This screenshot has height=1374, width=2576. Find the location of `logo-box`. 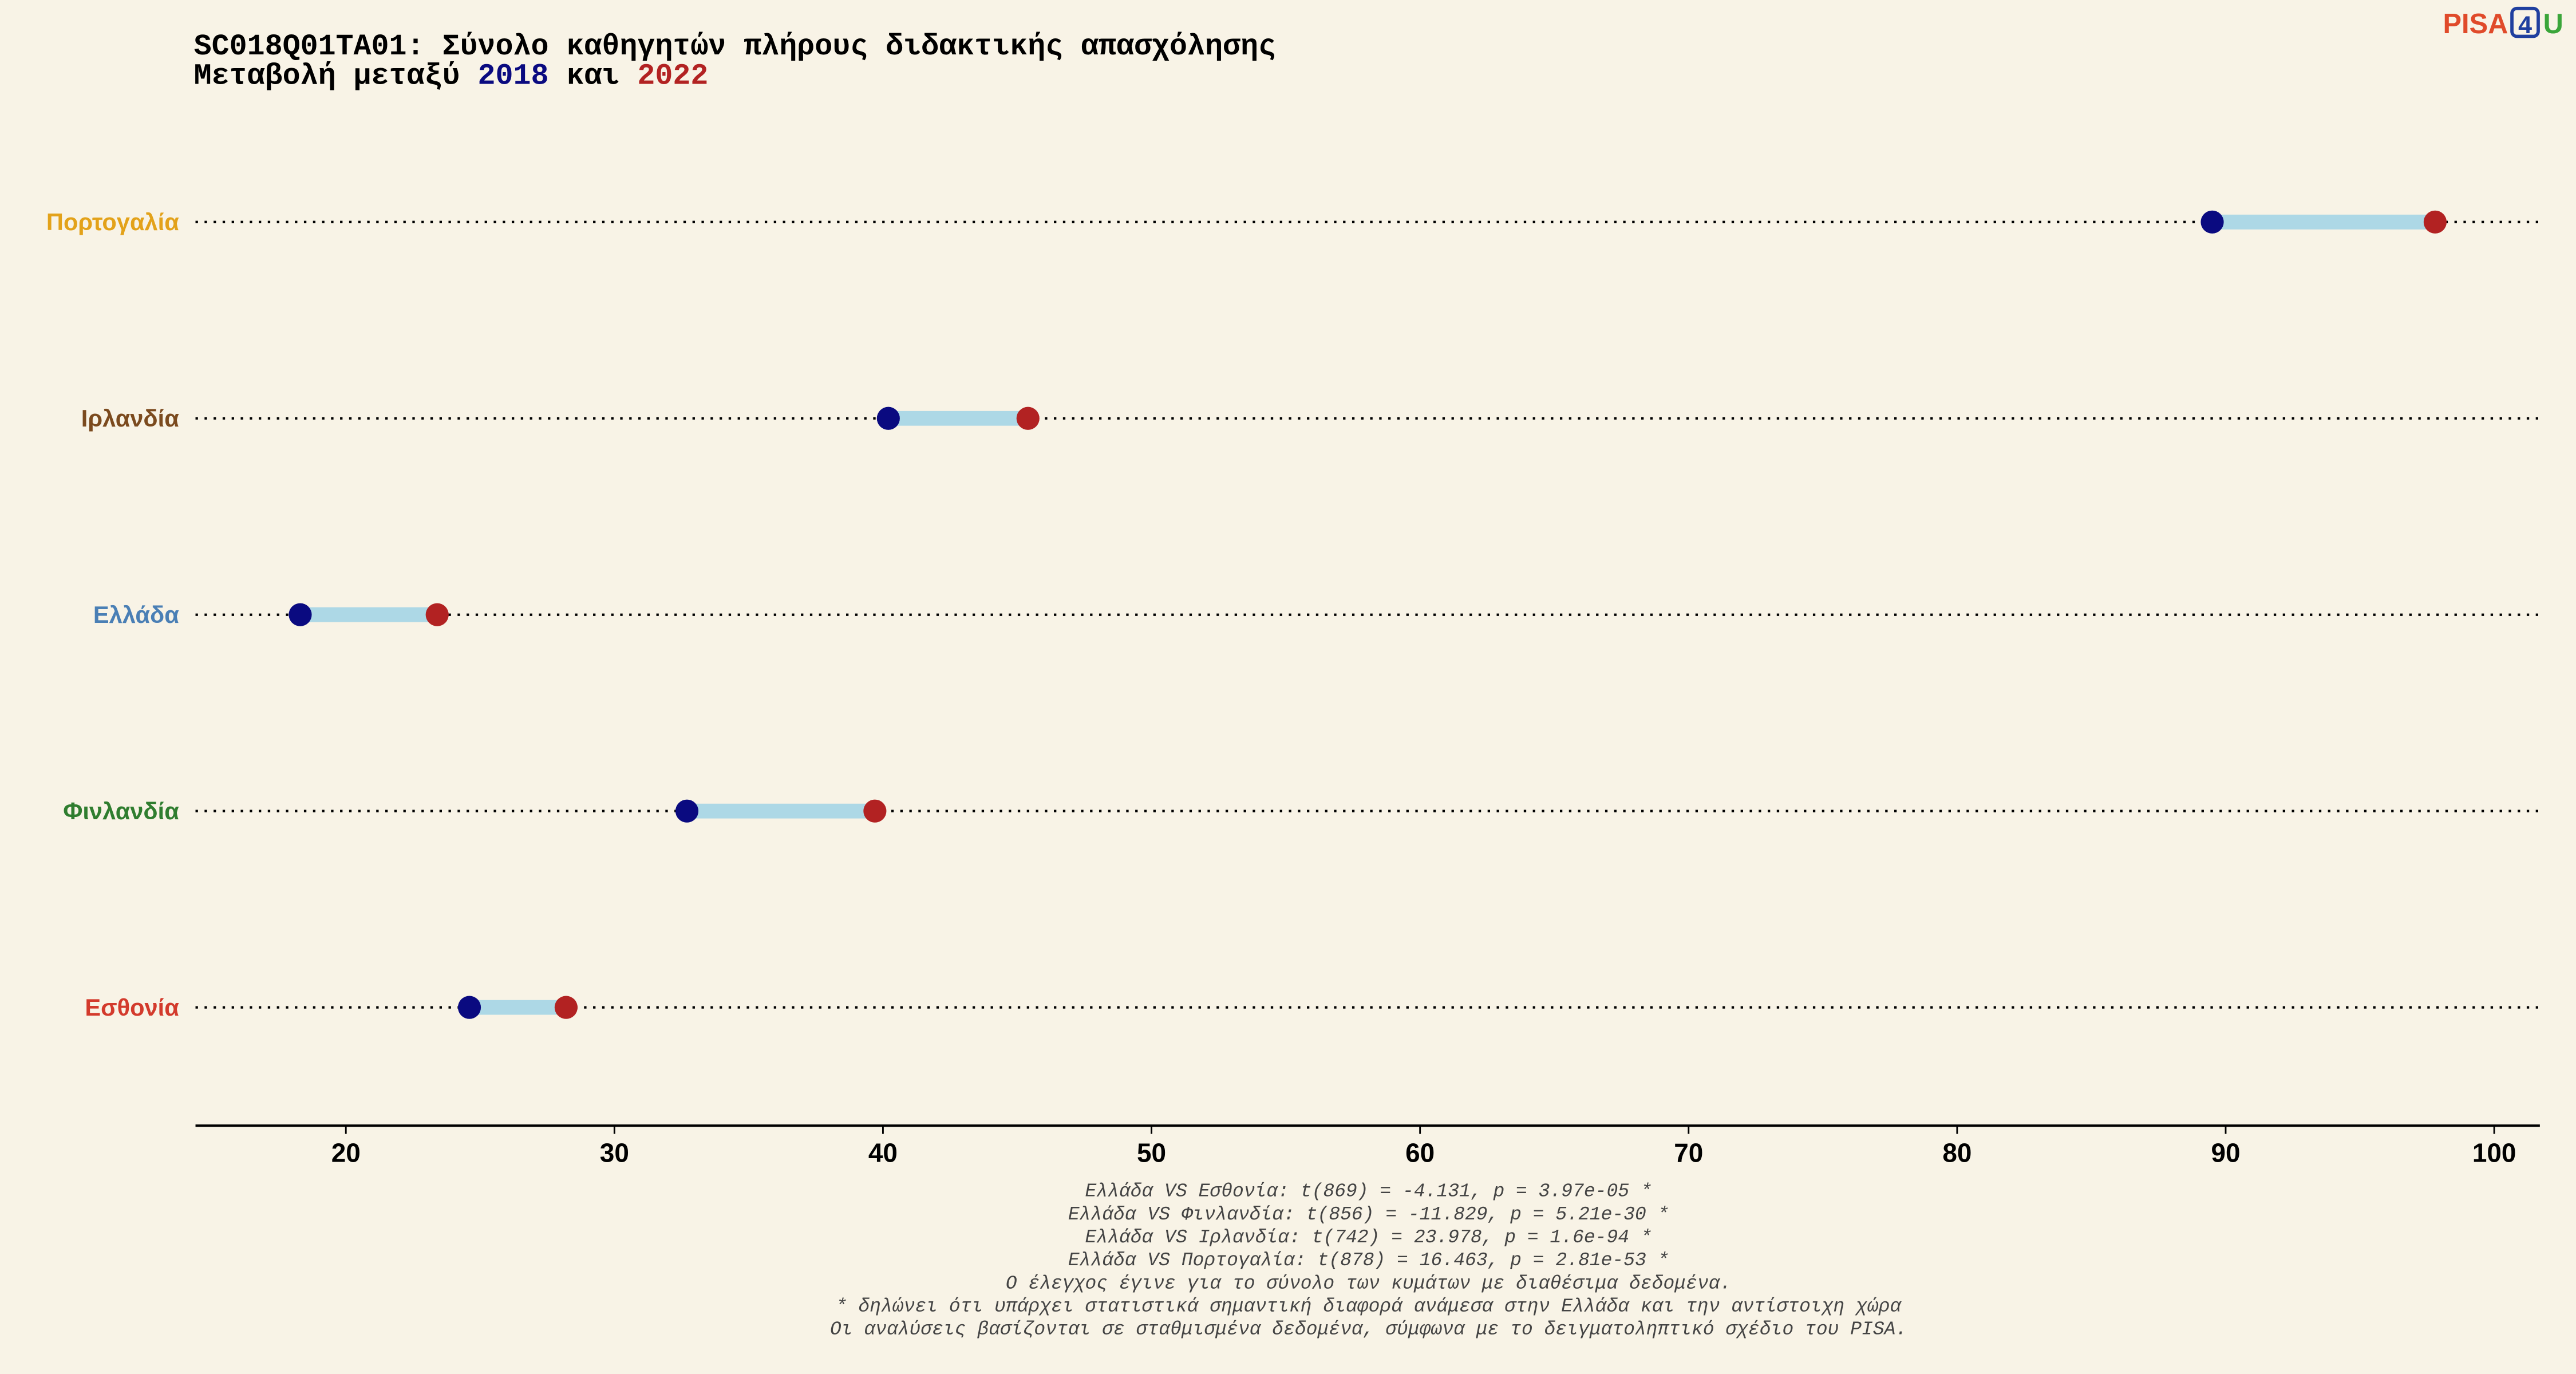

logo-box is located at coordinates (2525, 22).